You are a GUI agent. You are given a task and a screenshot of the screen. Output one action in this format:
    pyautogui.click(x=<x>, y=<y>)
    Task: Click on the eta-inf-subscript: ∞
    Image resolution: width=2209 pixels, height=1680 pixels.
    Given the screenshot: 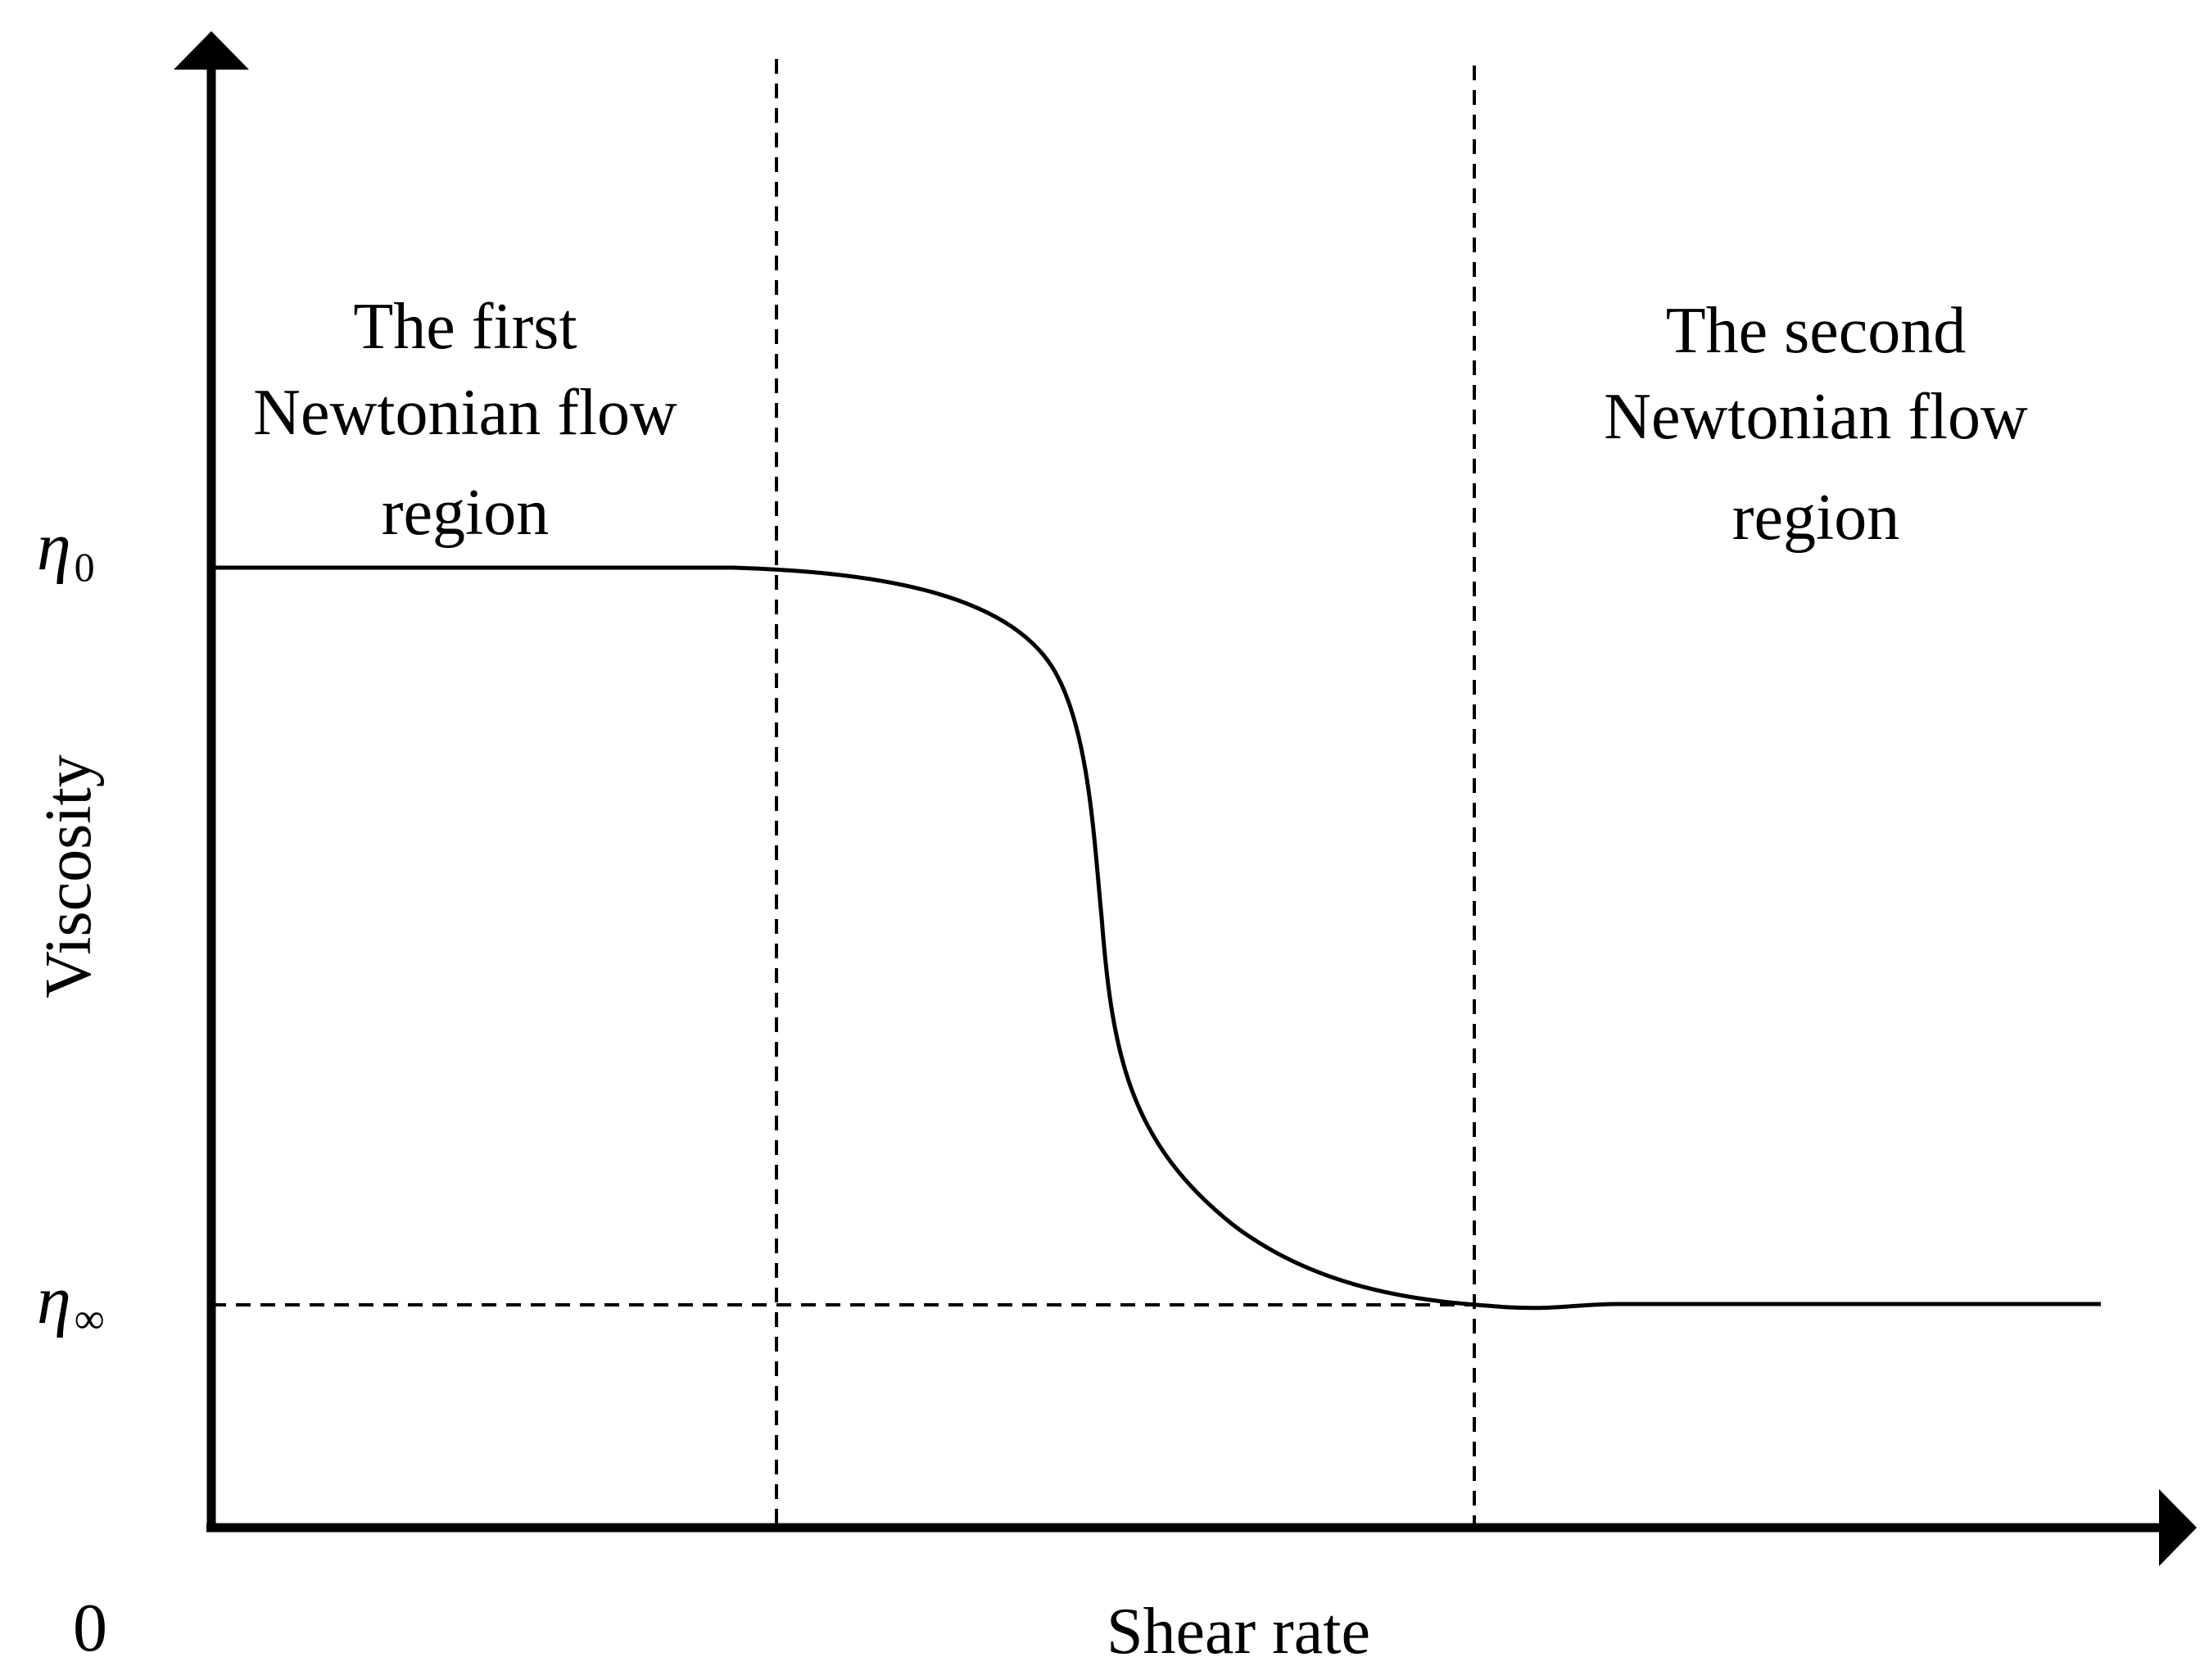 What is the action you would take?
    pyautogui.click(x=90, y=1320)
    